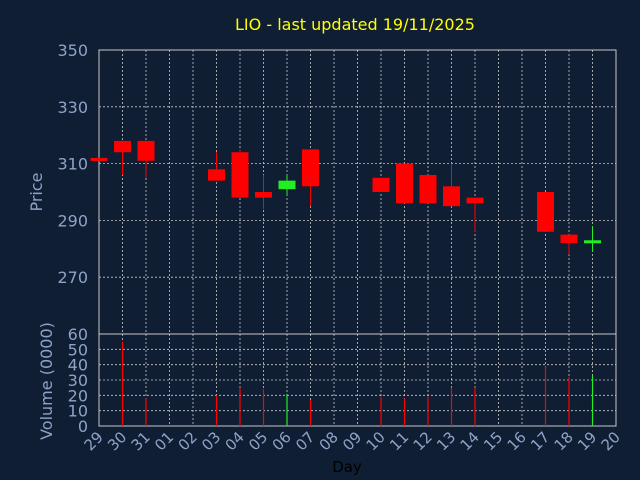  What do you see at coordinates (72, 277) in the screenshot?
I see `price-tick-label: 270` at bounding box center [72, 277].